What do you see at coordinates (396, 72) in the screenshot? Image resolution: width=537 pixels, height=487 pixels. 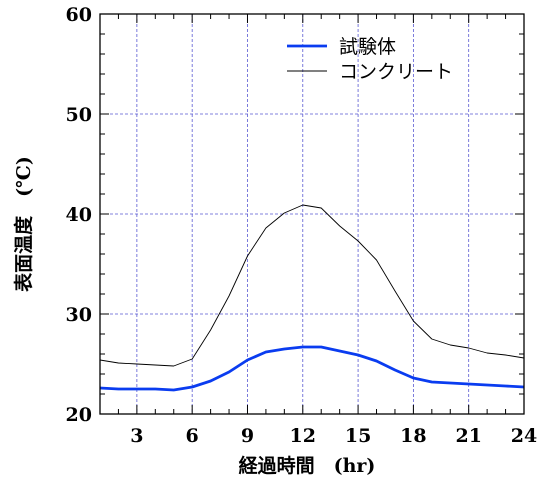 I see `legend-label-2: コンクリート` at bounding box center [396, 72].